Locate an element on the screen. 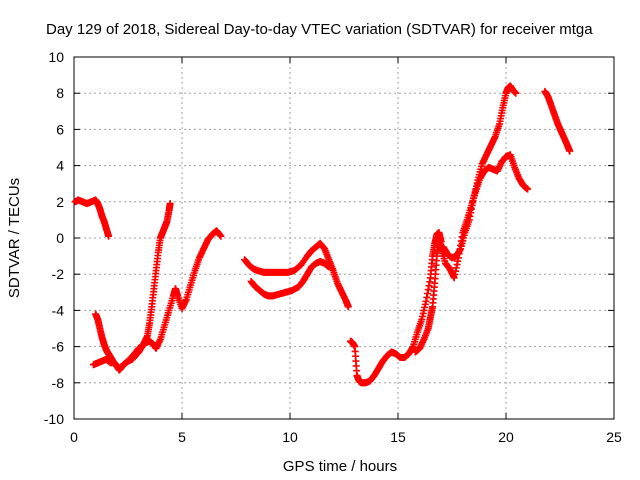  y-tick-label: -2 is located at coordinates (58, 274).